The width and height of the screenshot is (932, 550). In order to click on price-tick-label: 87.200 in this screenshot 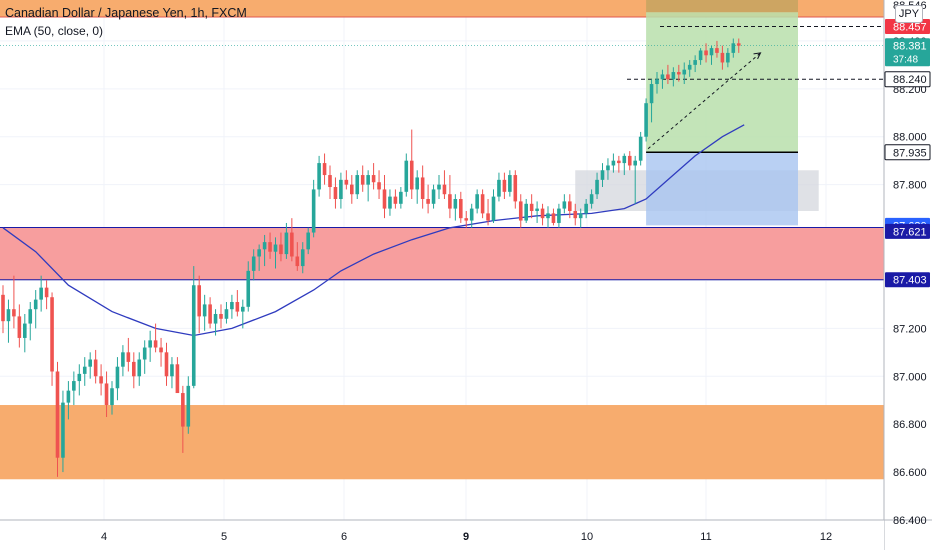, I will do `click(910, 329)`.